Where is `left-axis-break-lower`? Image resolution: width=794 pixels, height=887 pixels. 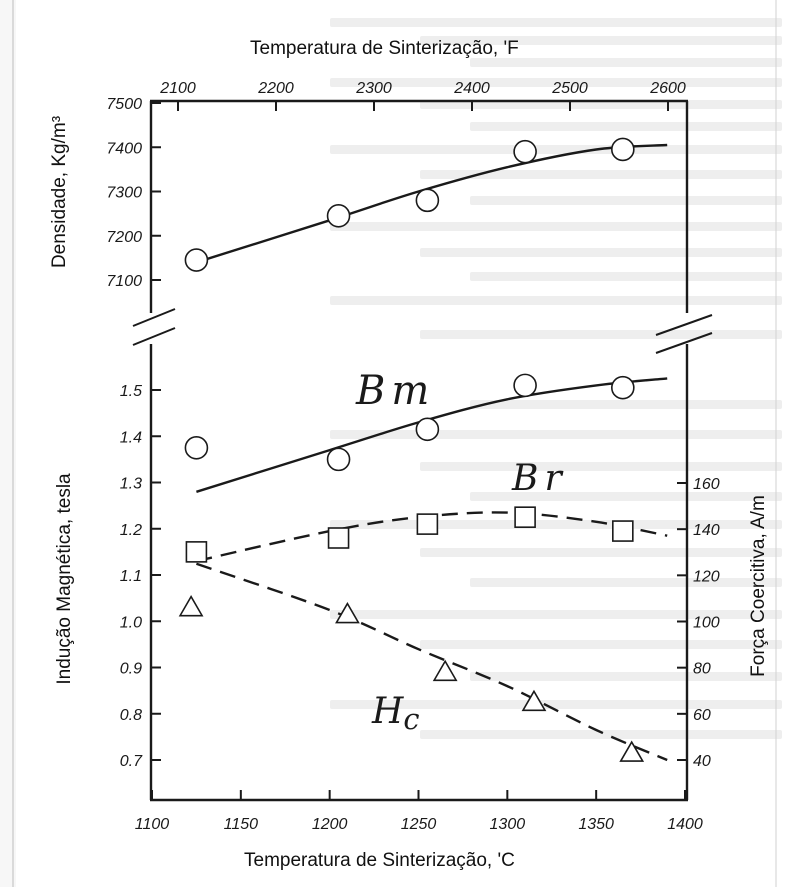 left-axis-break-lower is located at coordinates (154, 336).